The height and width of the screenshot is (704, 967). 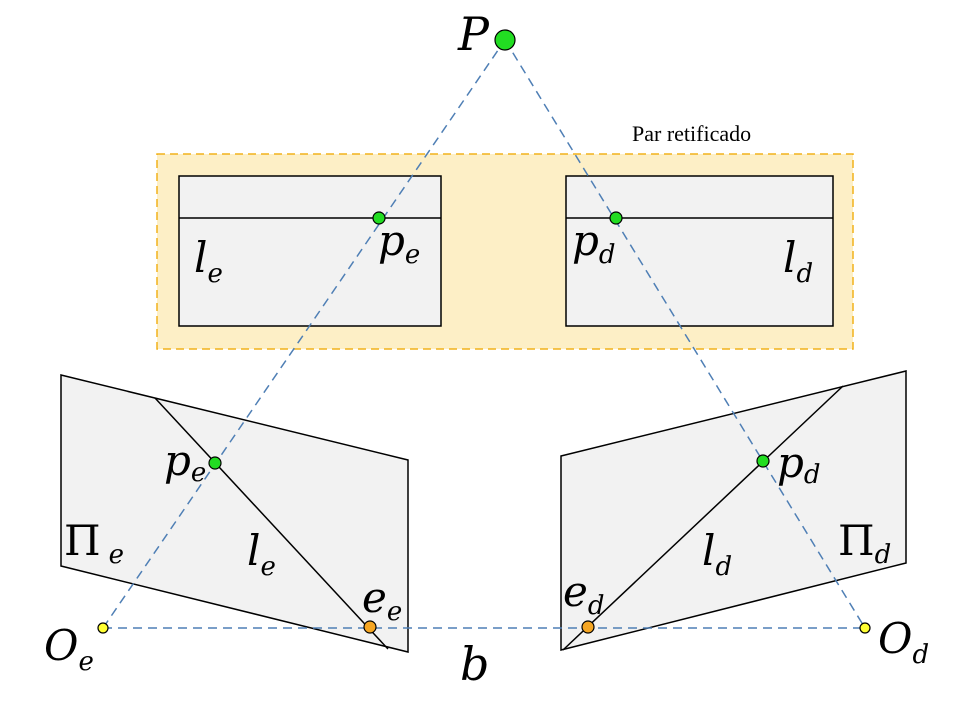 What do you see at coordinates (215, 463) in the screenshot?
I see `left-image-point` at bounding box center [215, 463].